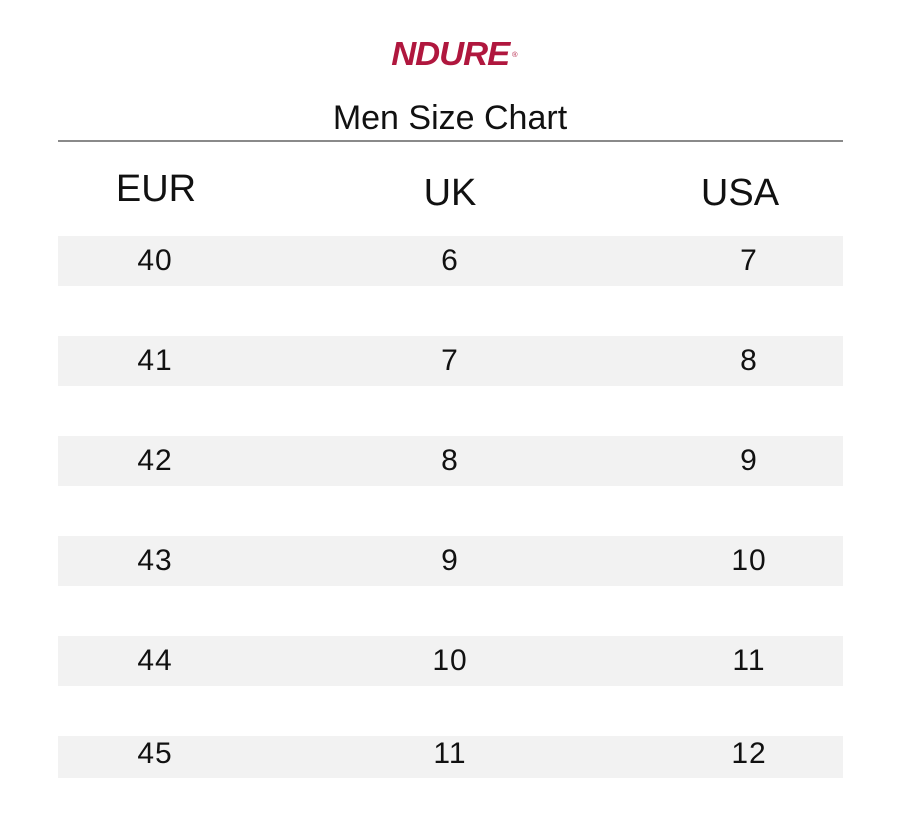 The width and height of the screenshot is (900, 828). What do you see at coordinates (749, 460) in the screenshot?
I see `cell-usa: 9` at bounding box center [749, 460].